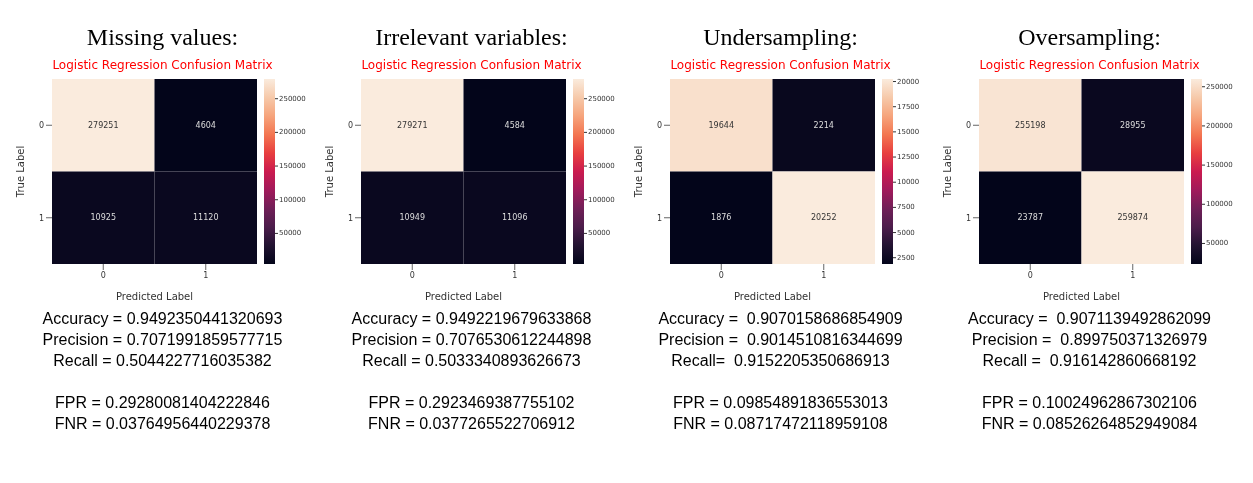 The width and height of the screenshot is (1253, 483). What do you see at coordinates (780, 361) in the screenshot?
I see `text: Recall= 0.9152205350686913` at bounding box center [780, 361].